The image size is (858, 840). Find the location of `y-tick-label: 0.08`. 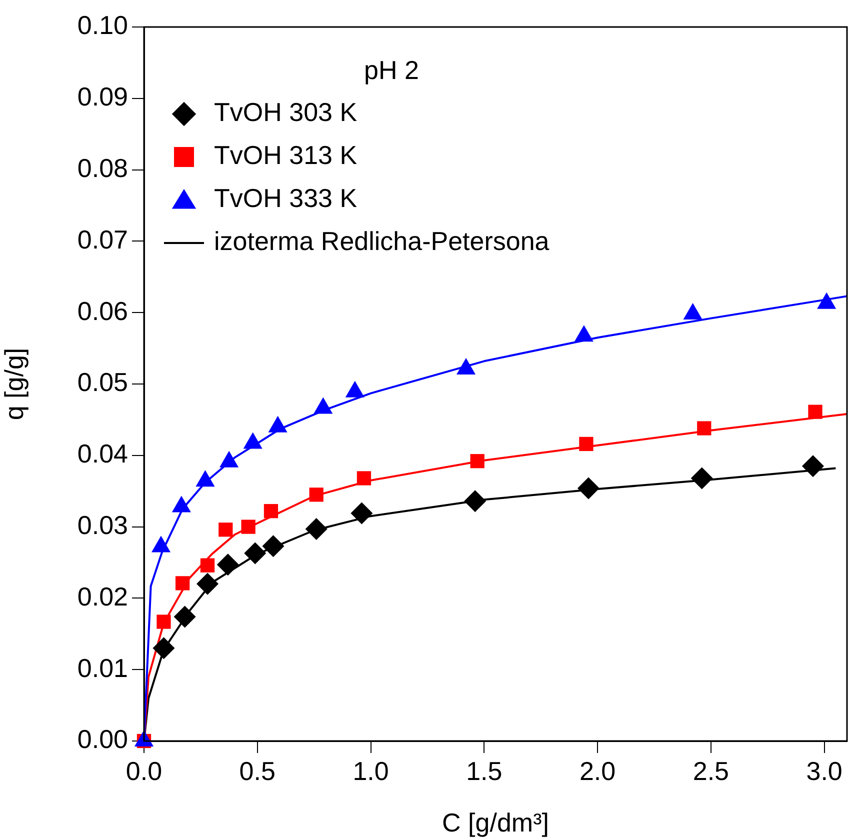

y-tick-label: 0.08 is located at coordinates (102, 167).